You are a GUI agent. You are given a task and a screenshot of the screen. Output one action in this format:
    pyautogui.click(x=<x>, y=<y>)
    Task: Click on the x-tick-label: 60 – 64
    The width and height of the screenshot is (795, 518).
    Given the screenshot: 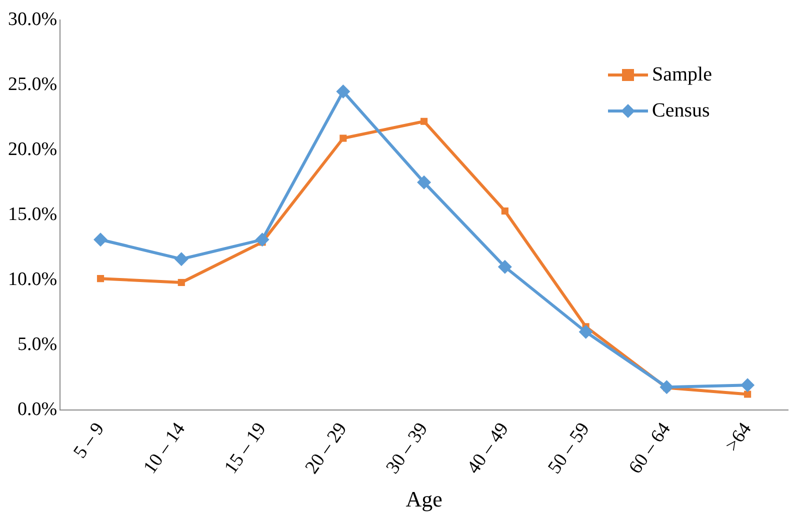 What is the action you would take?
    pyautogui.click(x=650, y=448)
    